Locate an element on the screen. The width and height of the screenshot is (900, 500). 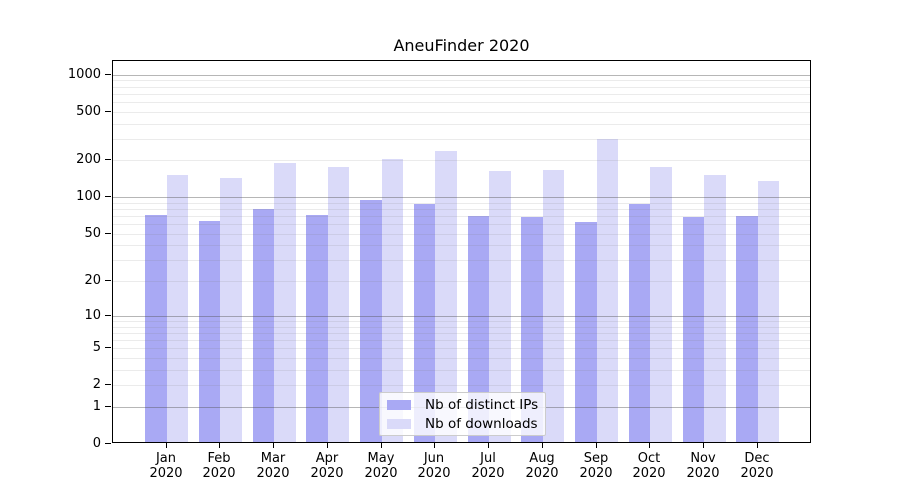
y-tick-label: 500 is located at coordinates (88, 111).